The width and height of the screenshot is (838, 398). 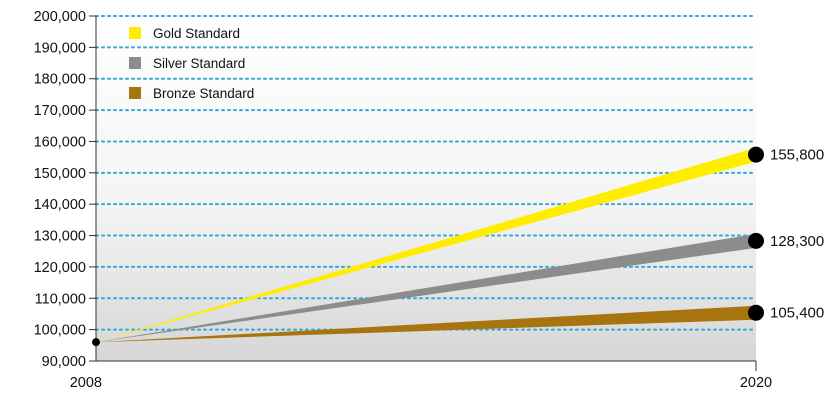 I want to click on legend-label: Silver Standard, so click(x=199, y=63).